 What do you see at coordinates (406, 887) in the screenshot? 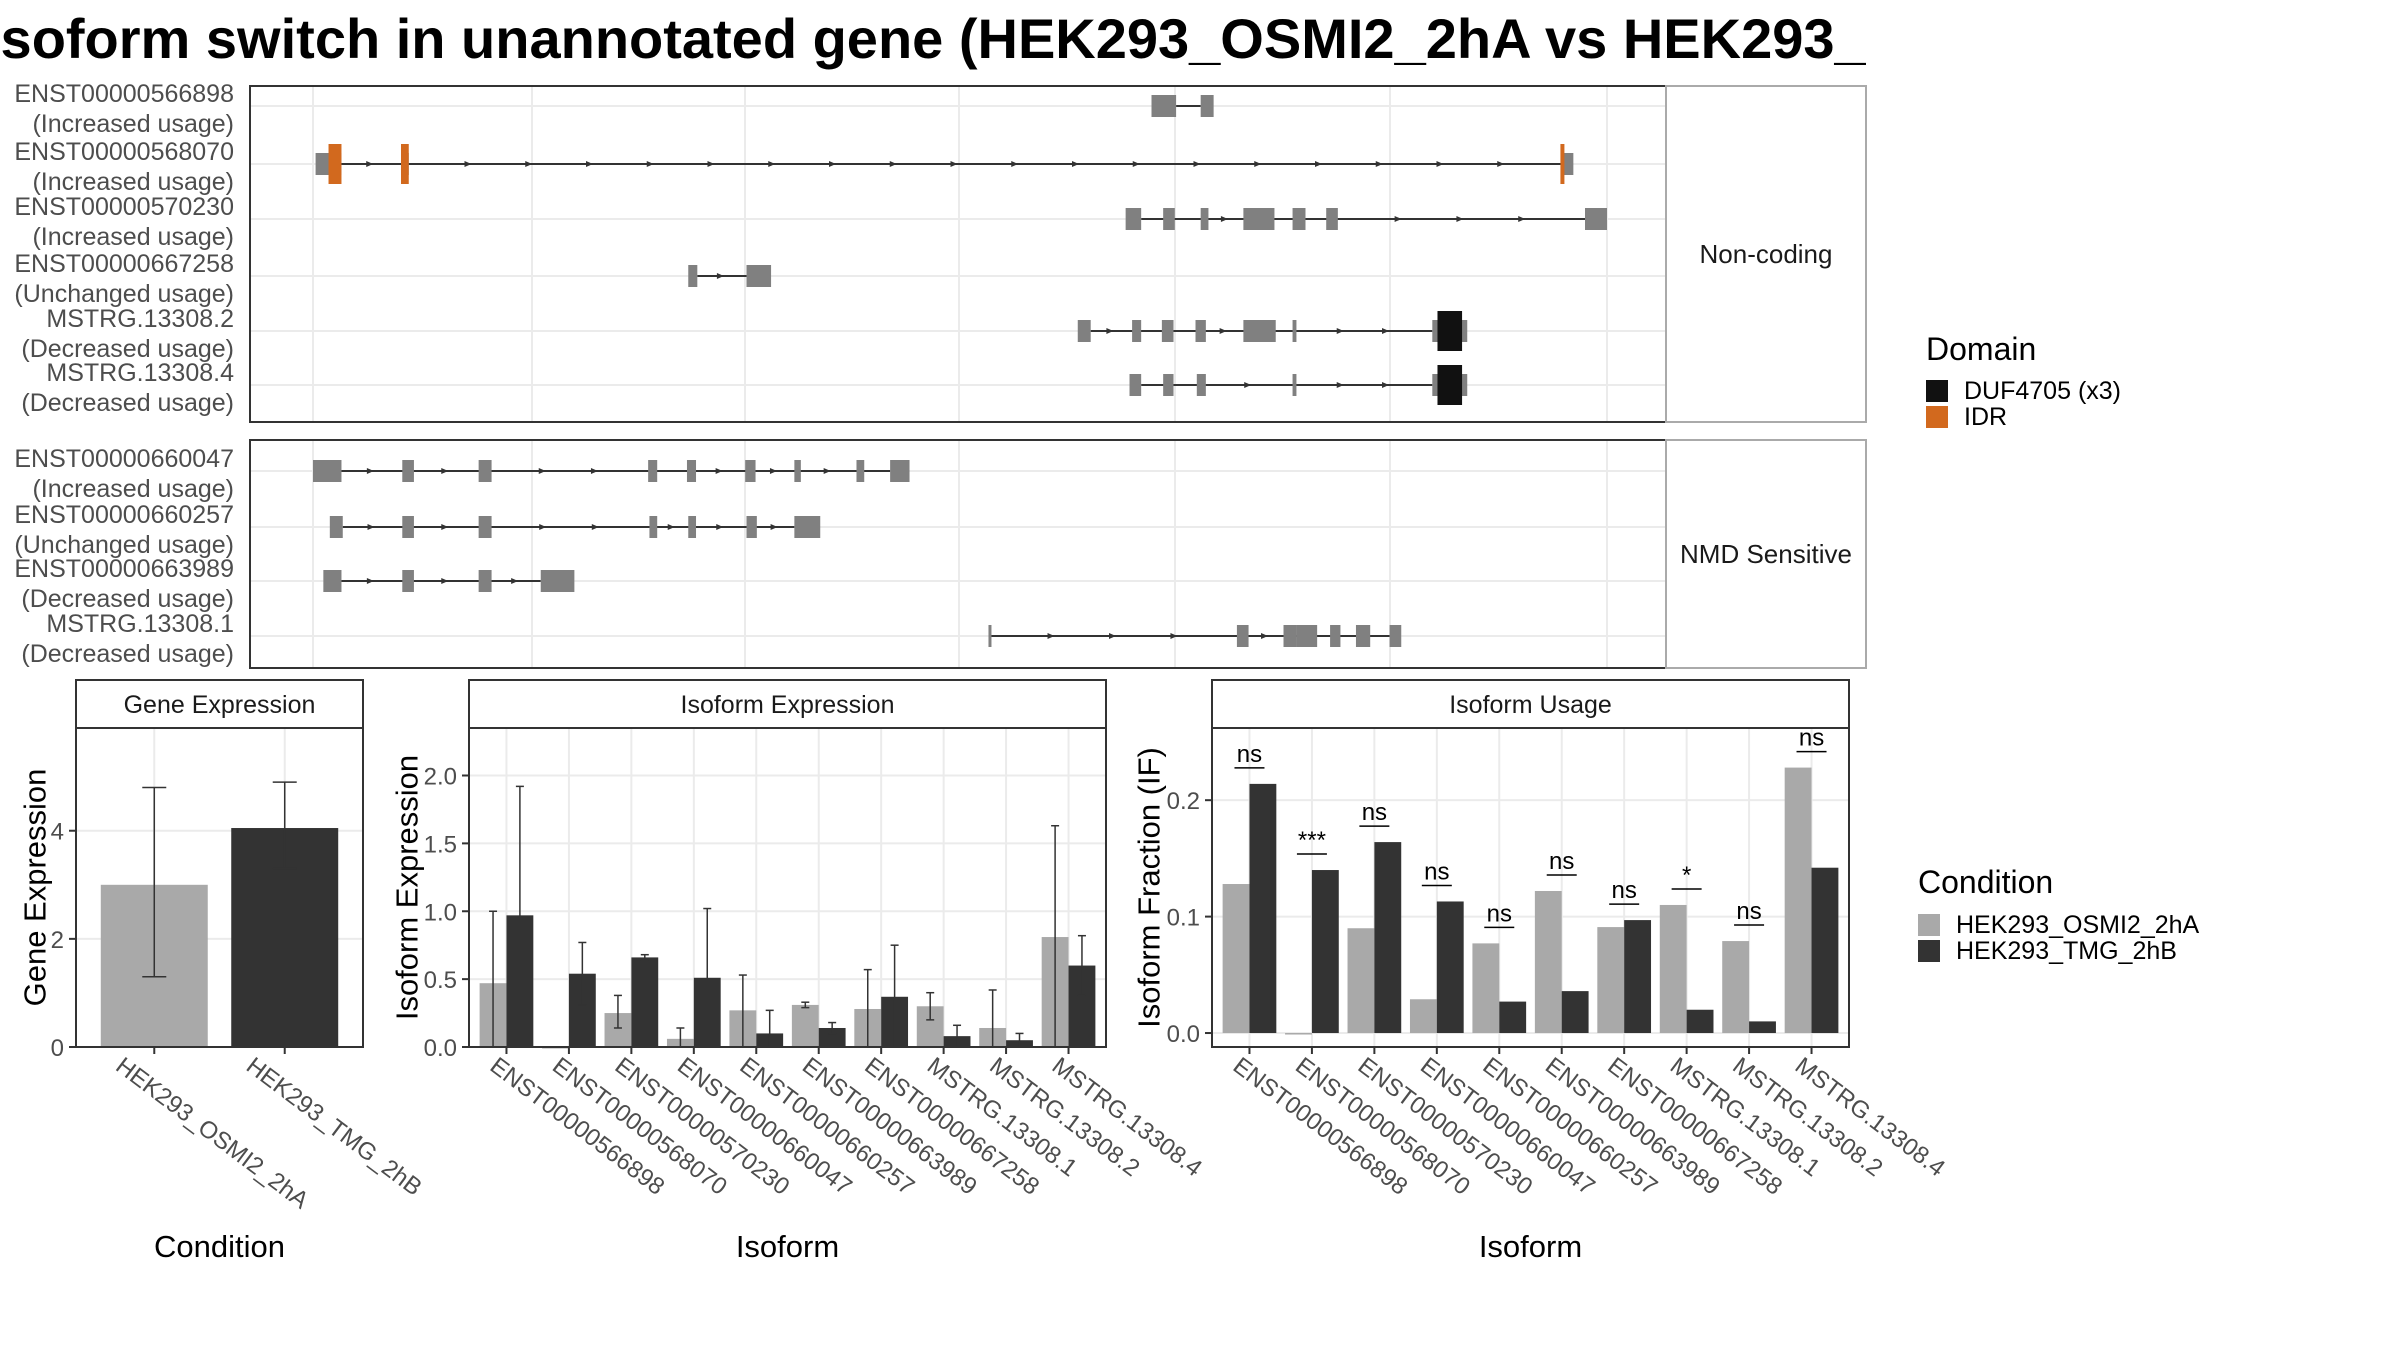
I see `y-axis-label: Isoform Expression` at bounding box center [406, 887].